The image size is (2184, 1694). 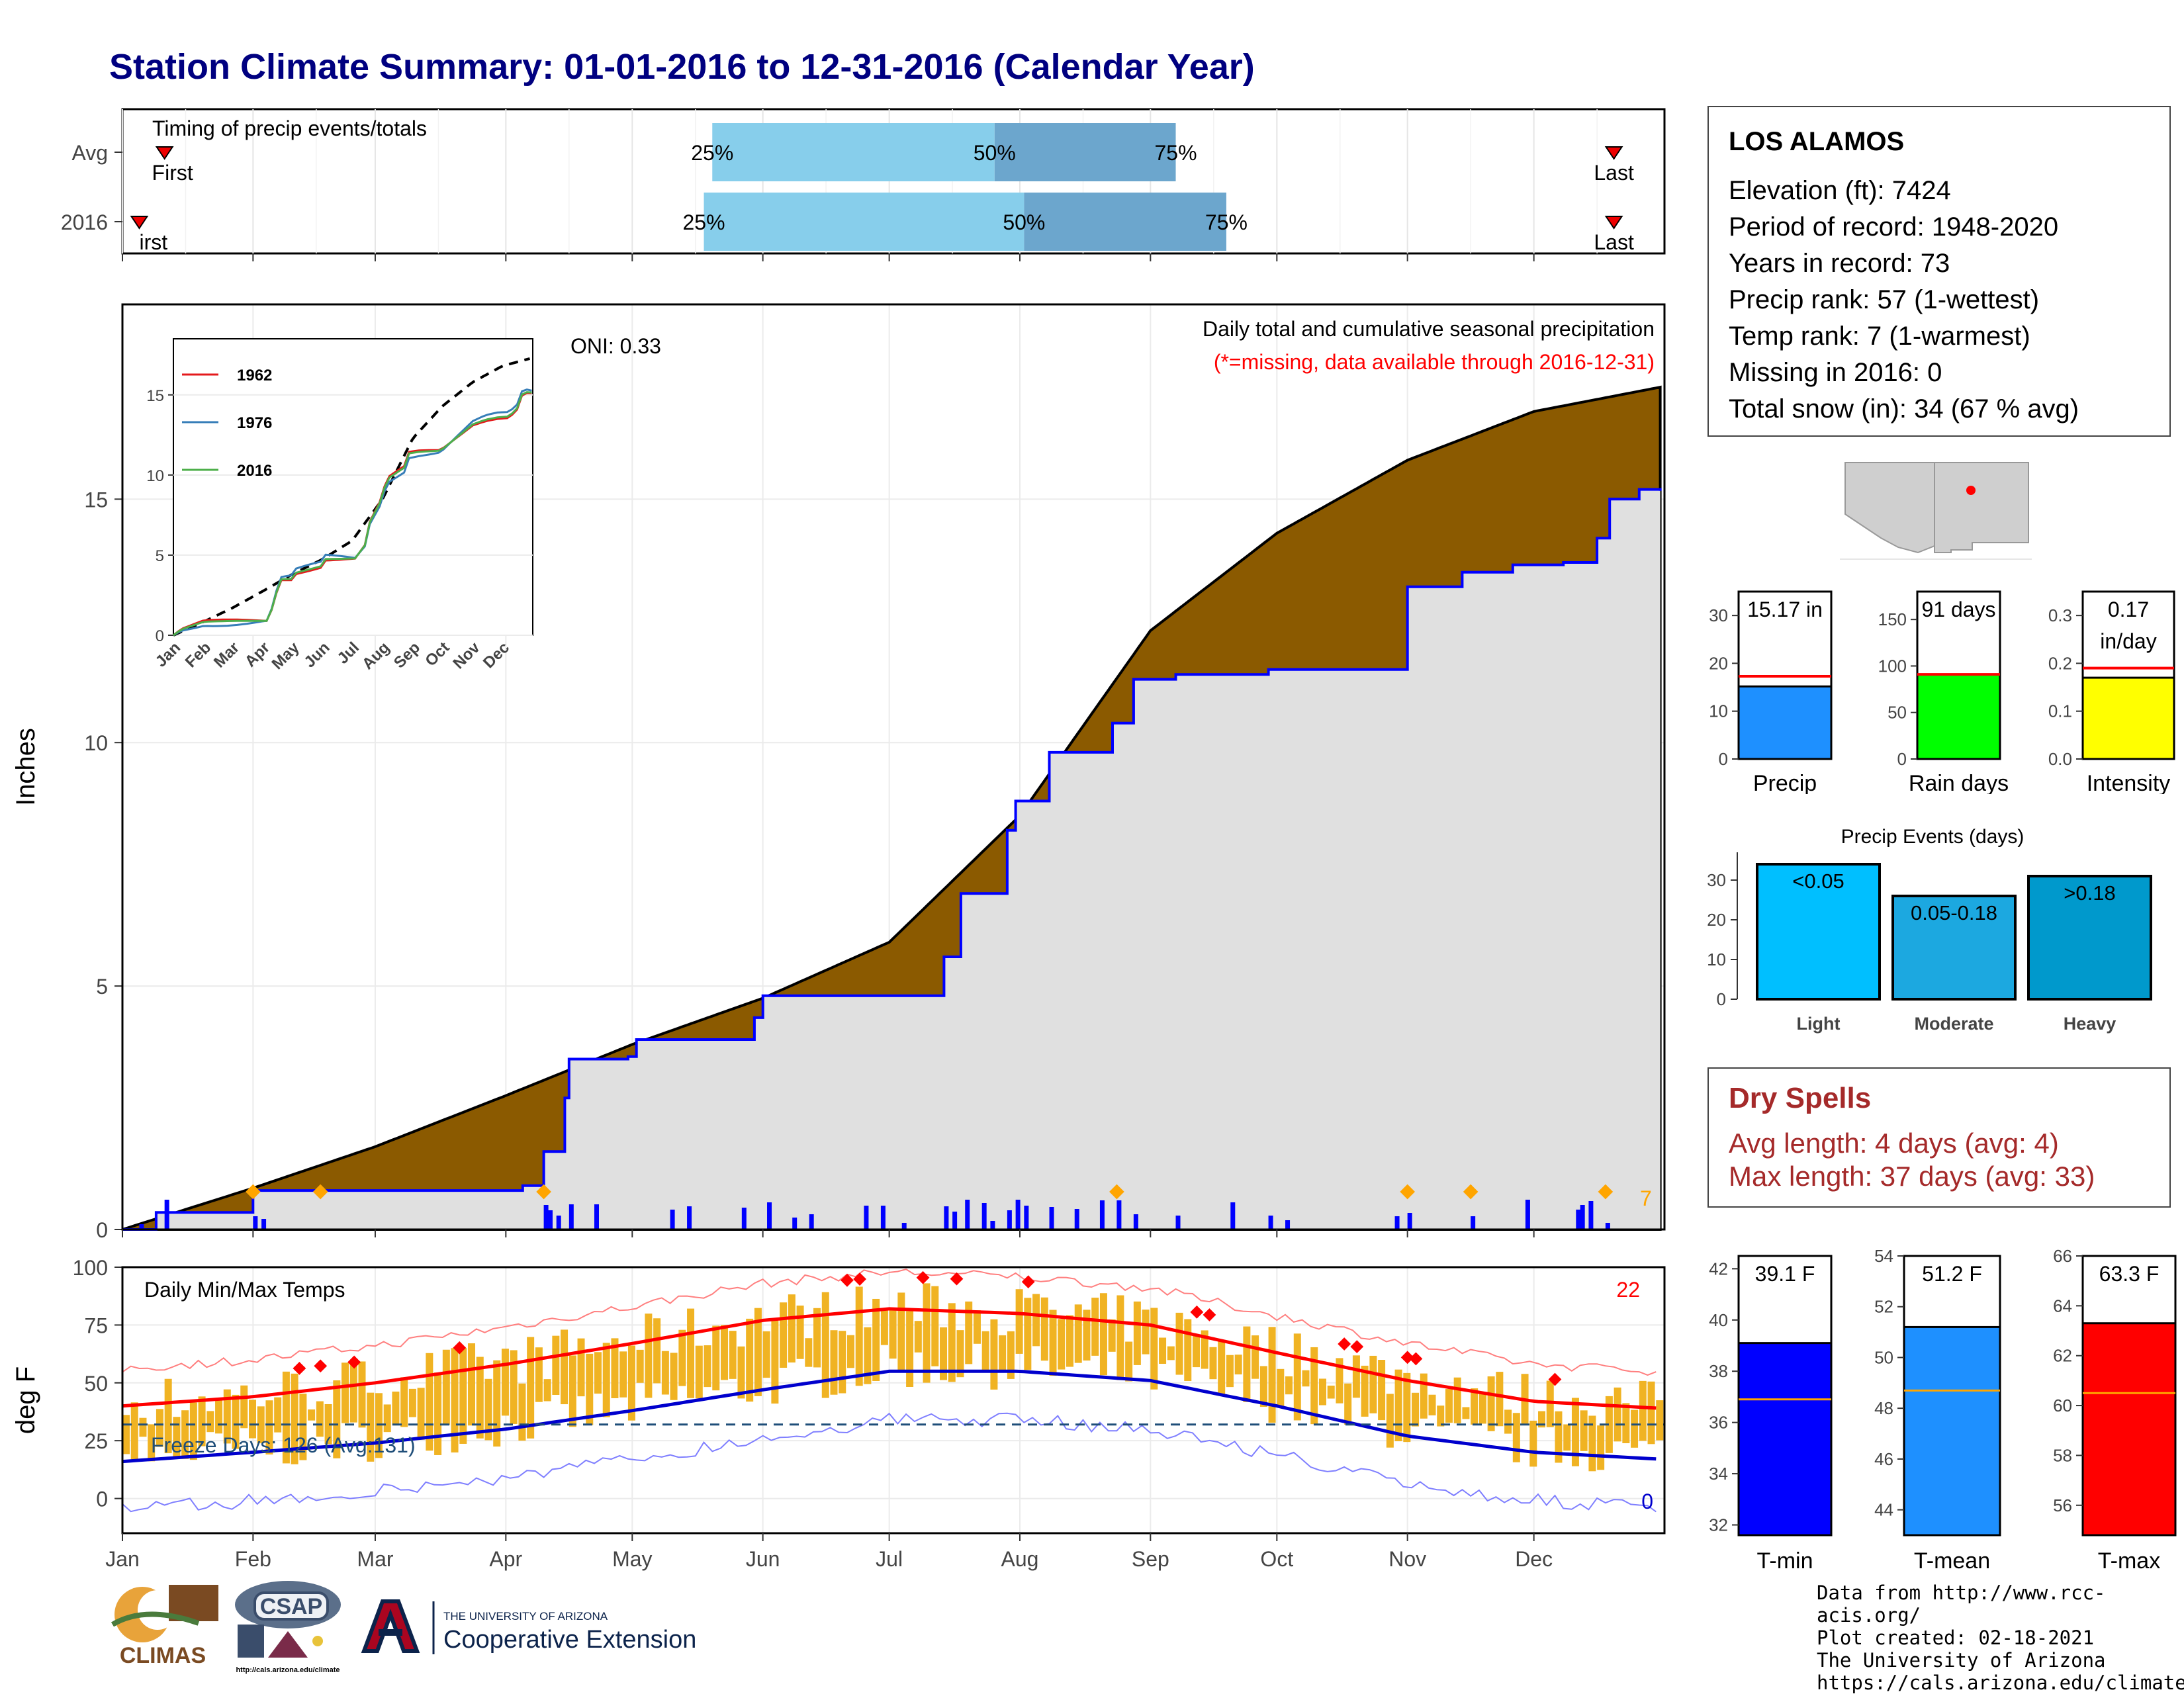 I want to click on month-label-jul: Jul, so click(x=889, y=1559).